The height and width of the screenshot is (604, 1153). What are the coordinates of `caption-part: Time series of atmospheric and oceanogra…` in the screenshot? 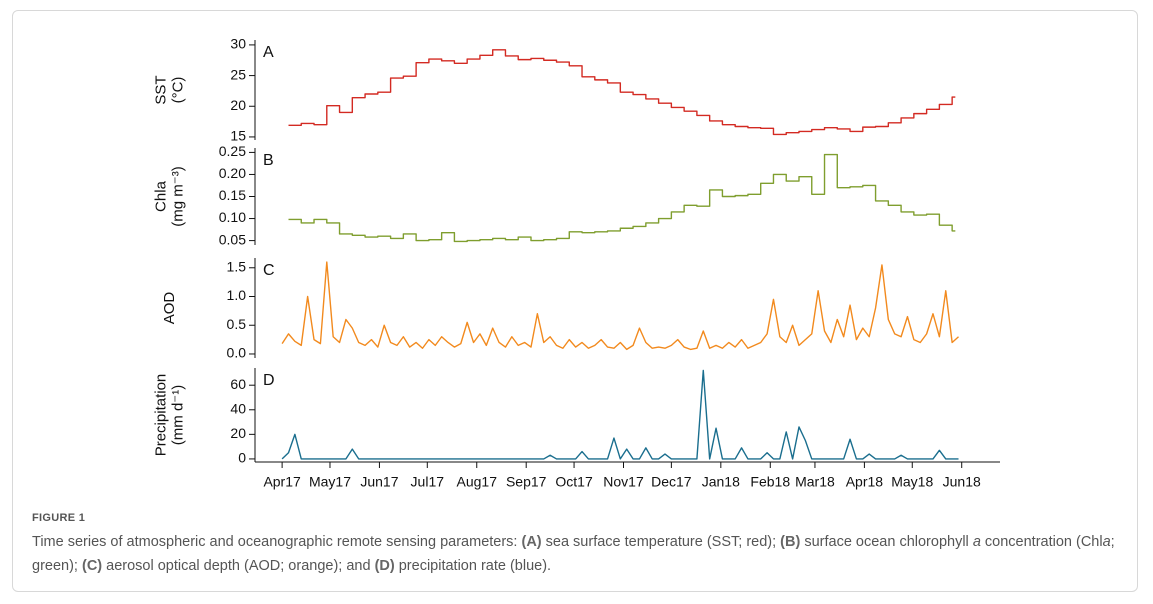 It's located at (277, 542).